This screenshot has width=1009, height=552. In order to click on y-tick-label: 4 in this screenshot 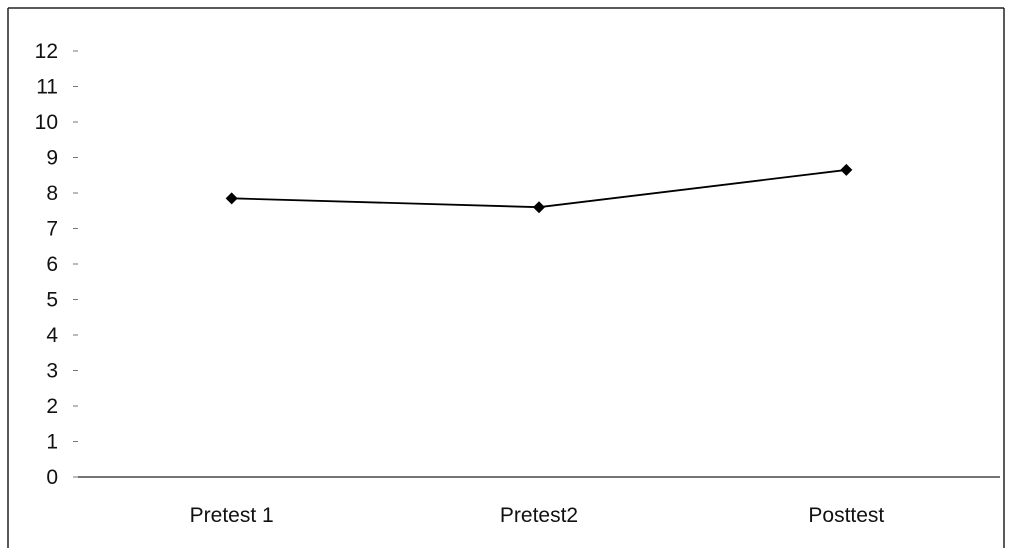, I will do `click(52, 335)`.